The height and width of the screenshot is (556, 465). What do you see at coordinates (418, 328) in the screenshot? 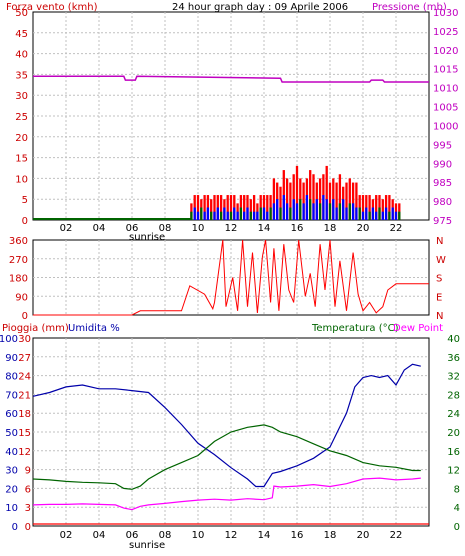
I see `dewpoint-axis-title: Dew Point` at bounding box center [418, 328].